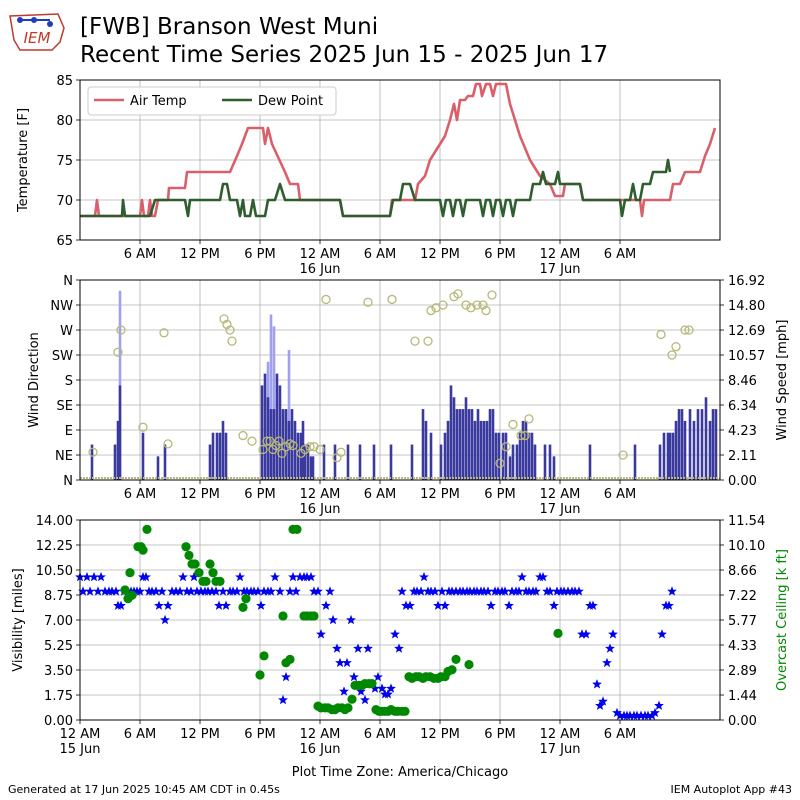 Image resolution: width=800 pixels, height=800 pixels. I want to click on footer-app: IEM Autoplot App #43, so click(731, 789).